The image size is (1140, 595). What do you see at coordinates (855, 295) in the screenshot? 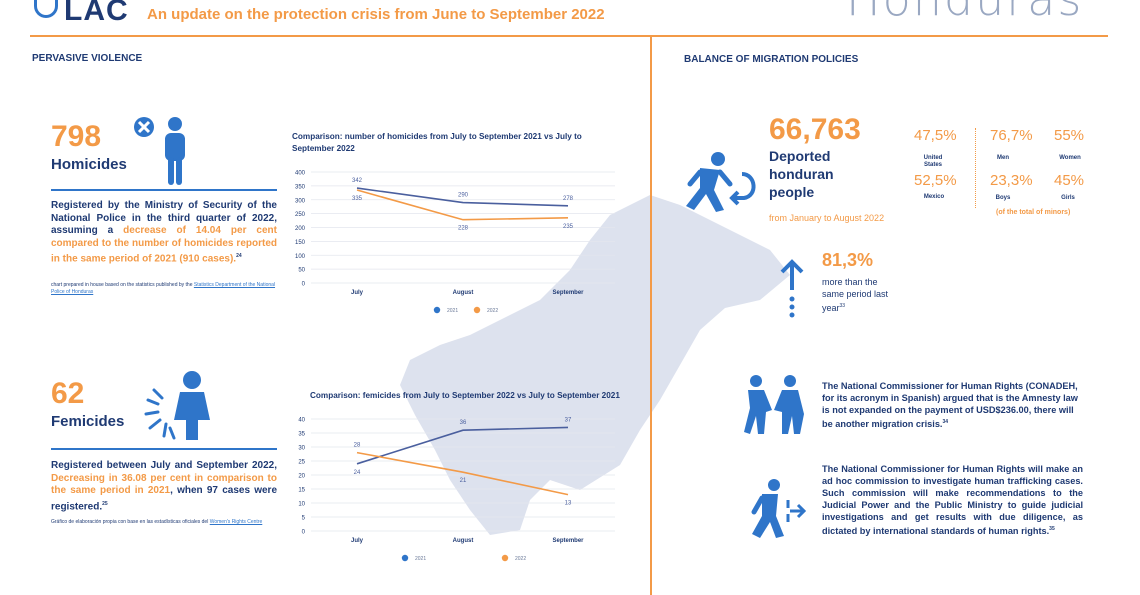
I see `increase-text: more than the same period last year33` at bounding box center [855, 295].